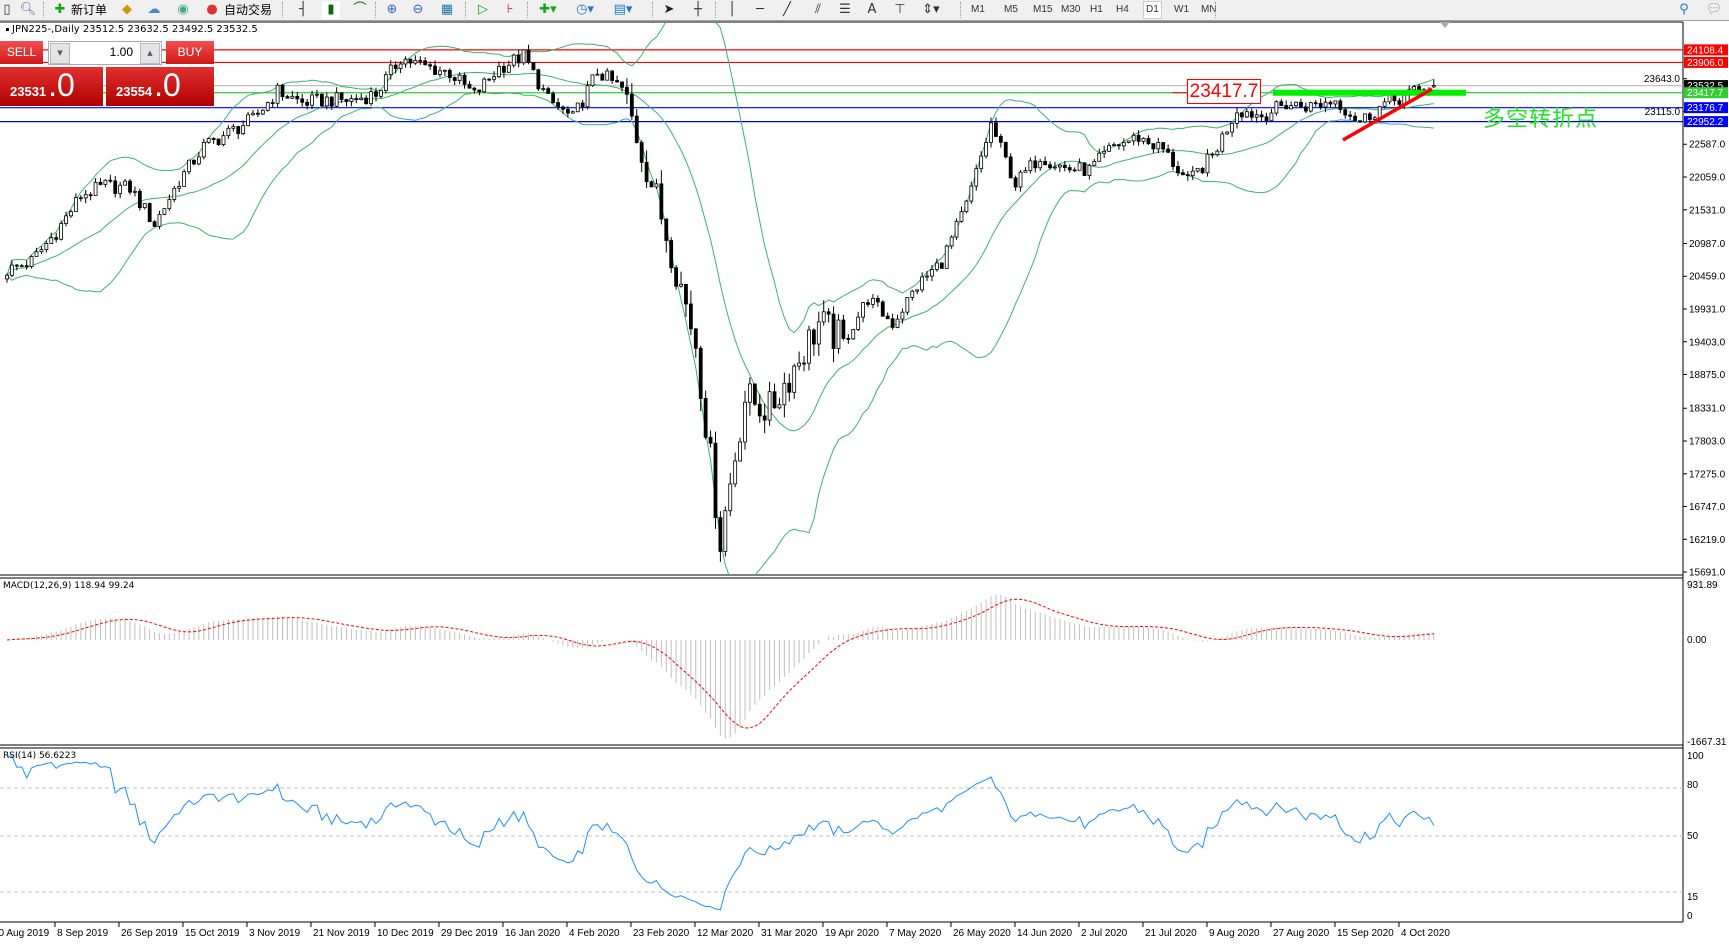 The image size is (1729, 944). Describe the element at coordinates (167, 85) in the screenshot. I see `ask-price-fraction: .0` at that location.